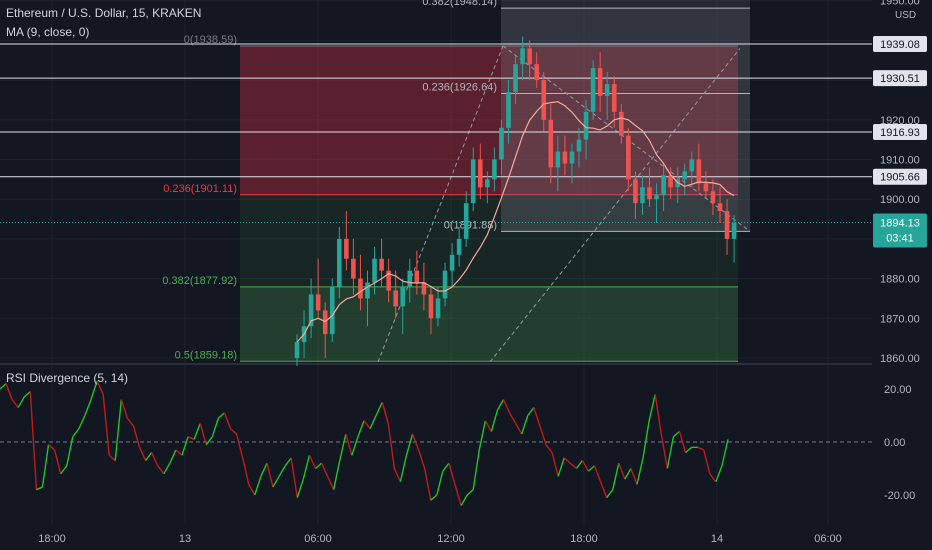 This screenshot has height=550, width=932. Describe the element at coordinates (67, 378) in the screenshot. I see `rsi-legend: RSI Divergence (5, 14)` at that location.